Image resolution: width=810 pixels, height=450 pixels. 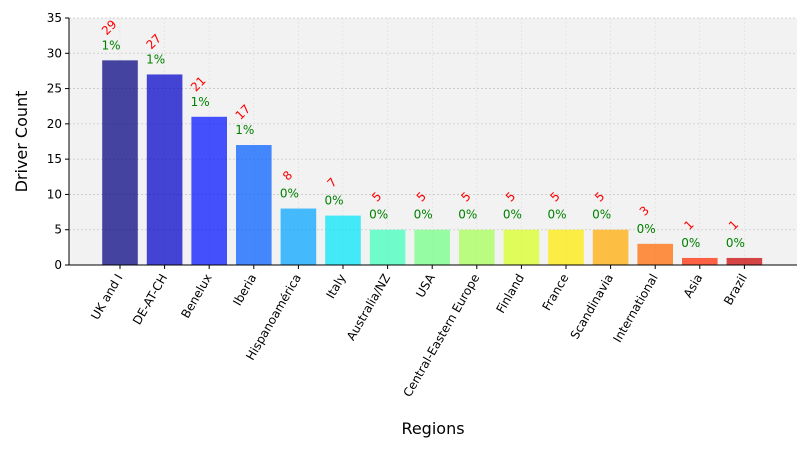 I want to click on y-axis: 0 5 10 15 20 25 30 35, so click(x=58, y=141).